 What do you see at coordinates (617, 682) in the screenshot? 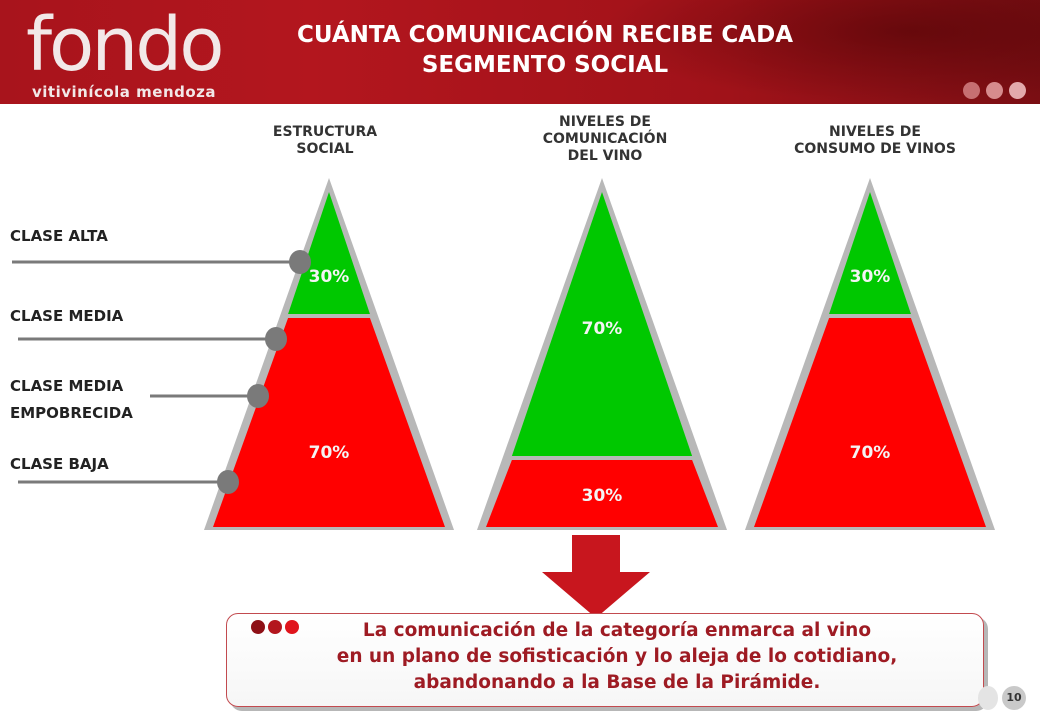
I see `conclusion-line-3: abandonando a la Base de la Pirámide.` at bounding box center [617, 682].